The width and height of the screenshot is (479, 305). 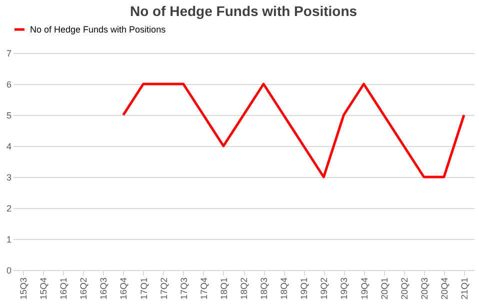 I want to click on x-tick-label: 17Q1, so click(x=143, y=289).